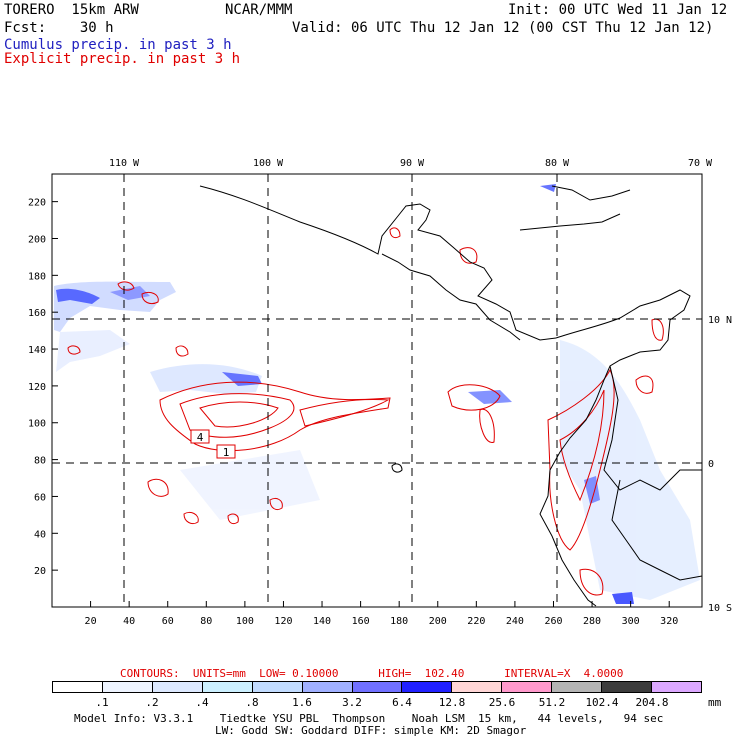  What do you see at coordinates (91, 621) in the screenshot?
I see `x-tick-label: 20` at bounding box center [91, 621].